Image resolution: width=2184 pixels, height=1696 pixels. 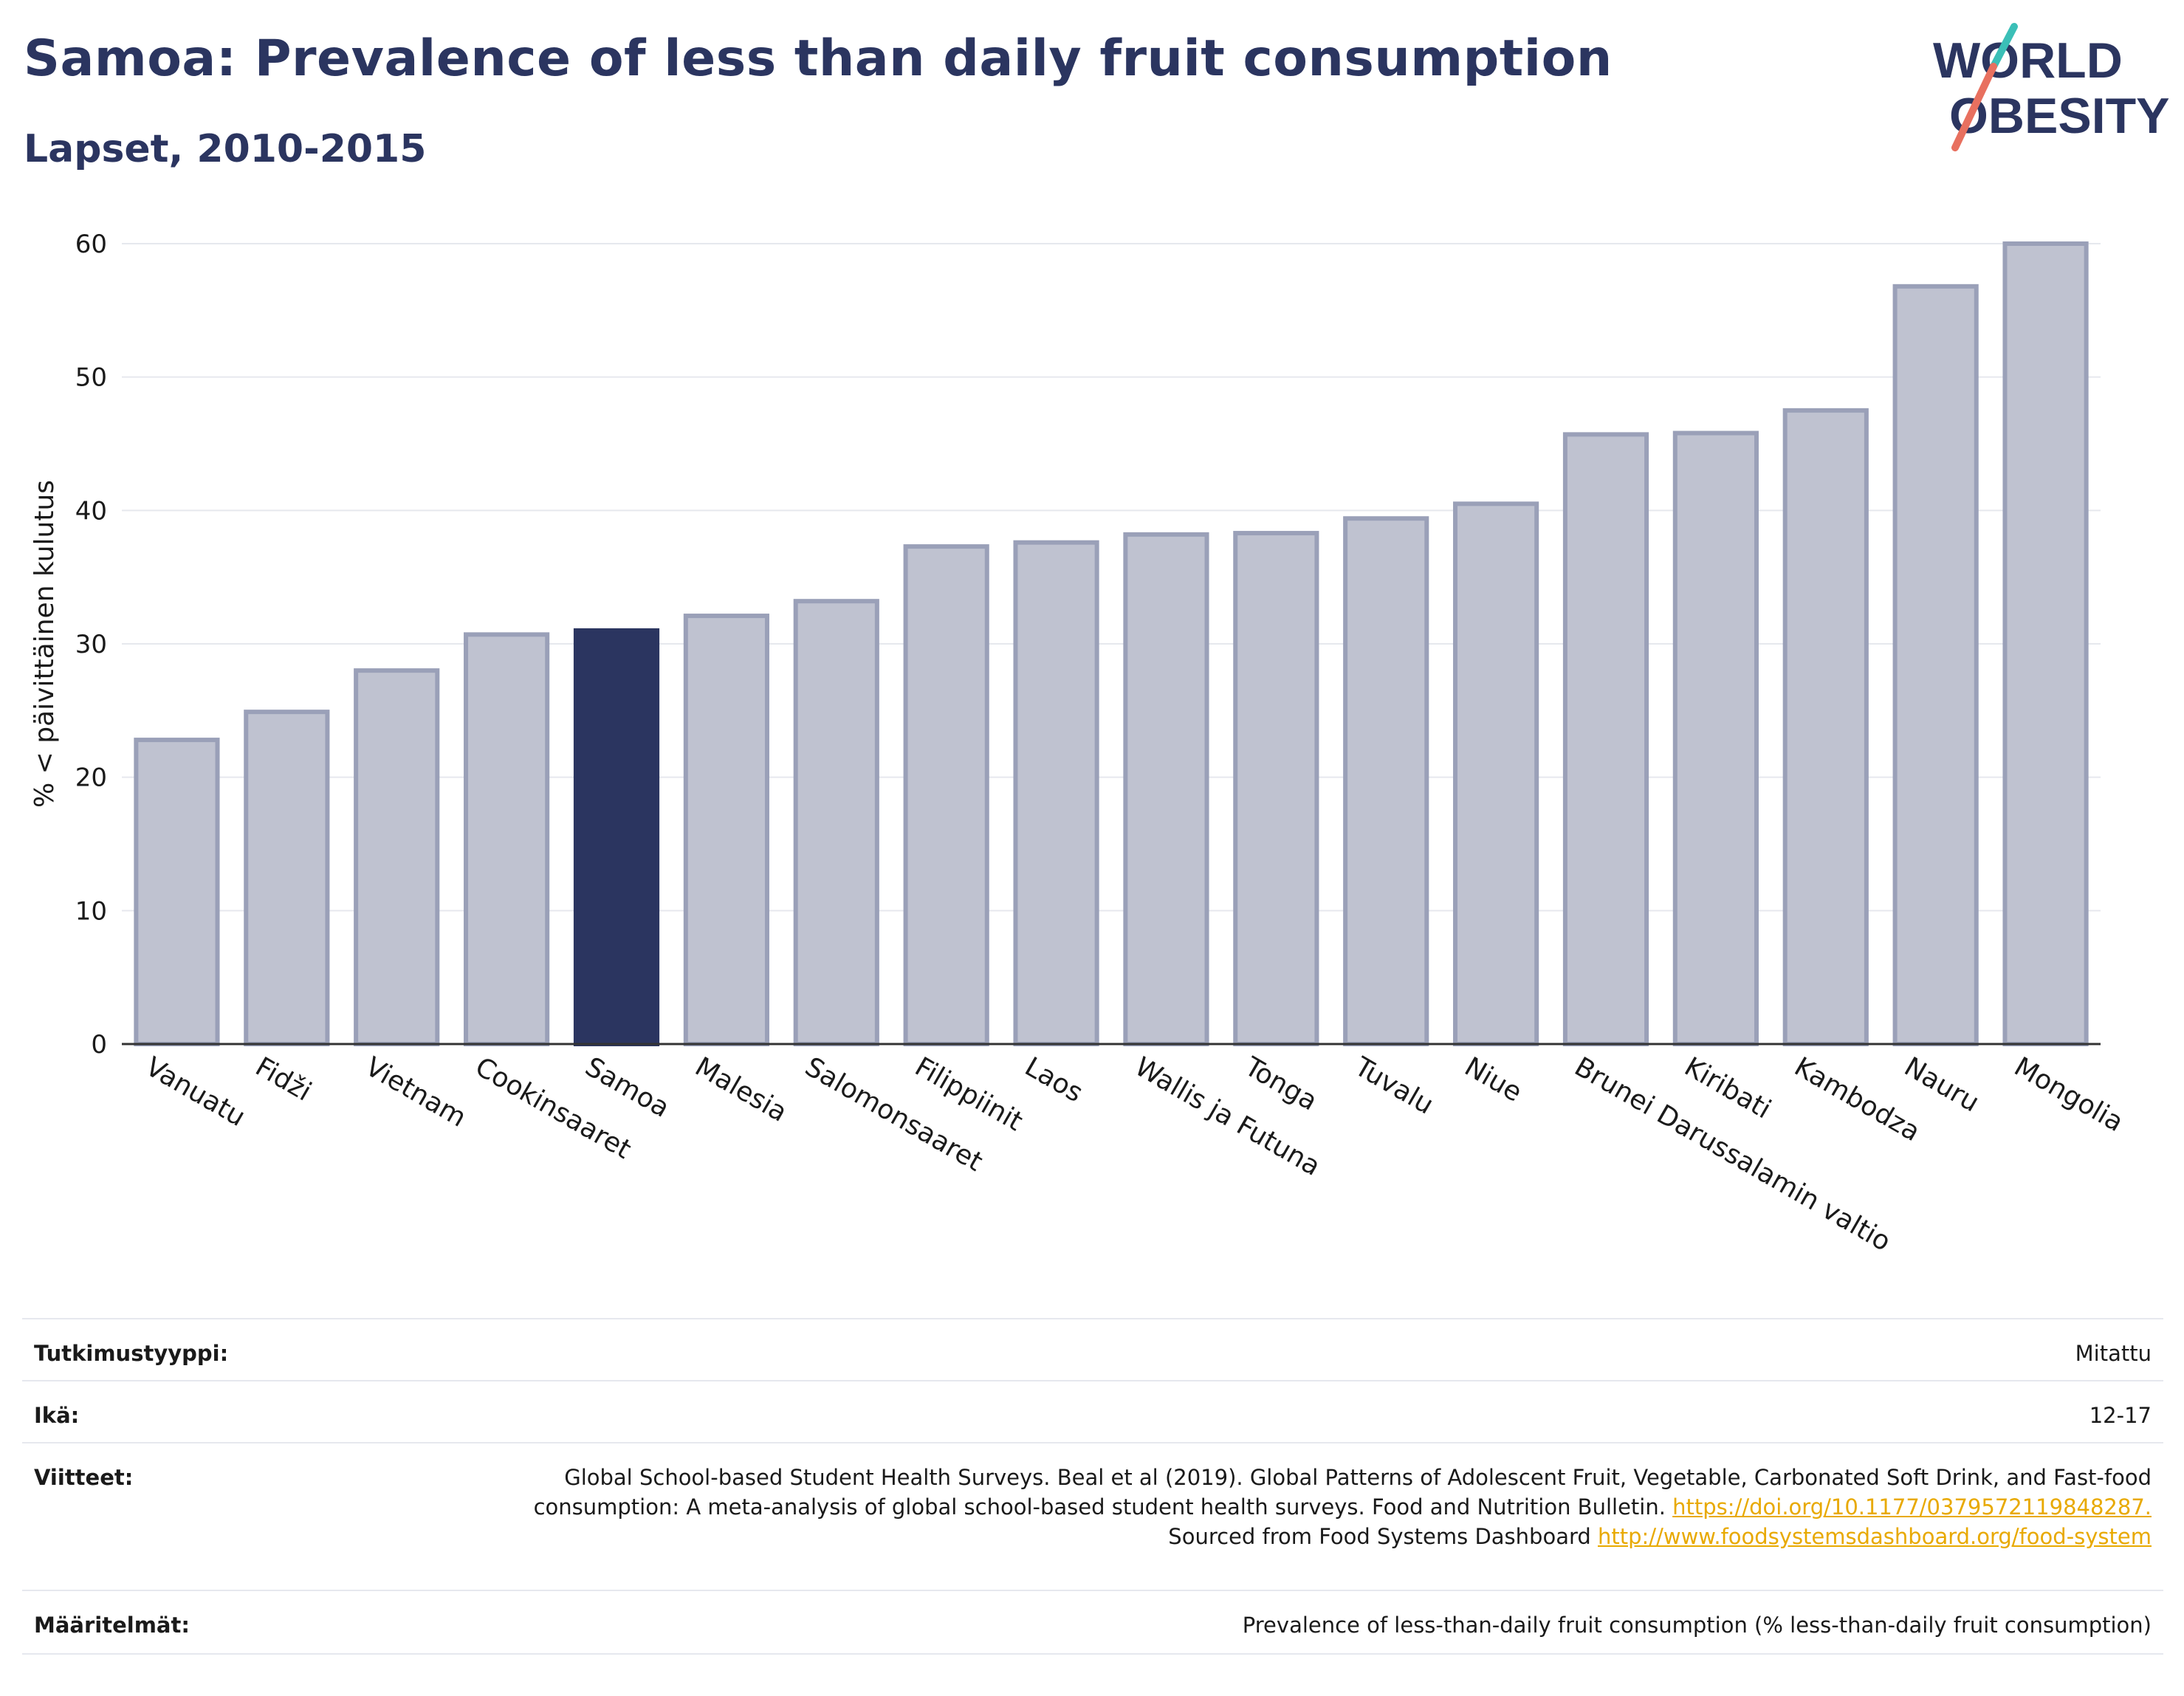 I want to click on info-row-study-type: Tutkimustyyppi: Mitattu, so click(x=1093, y=1349).